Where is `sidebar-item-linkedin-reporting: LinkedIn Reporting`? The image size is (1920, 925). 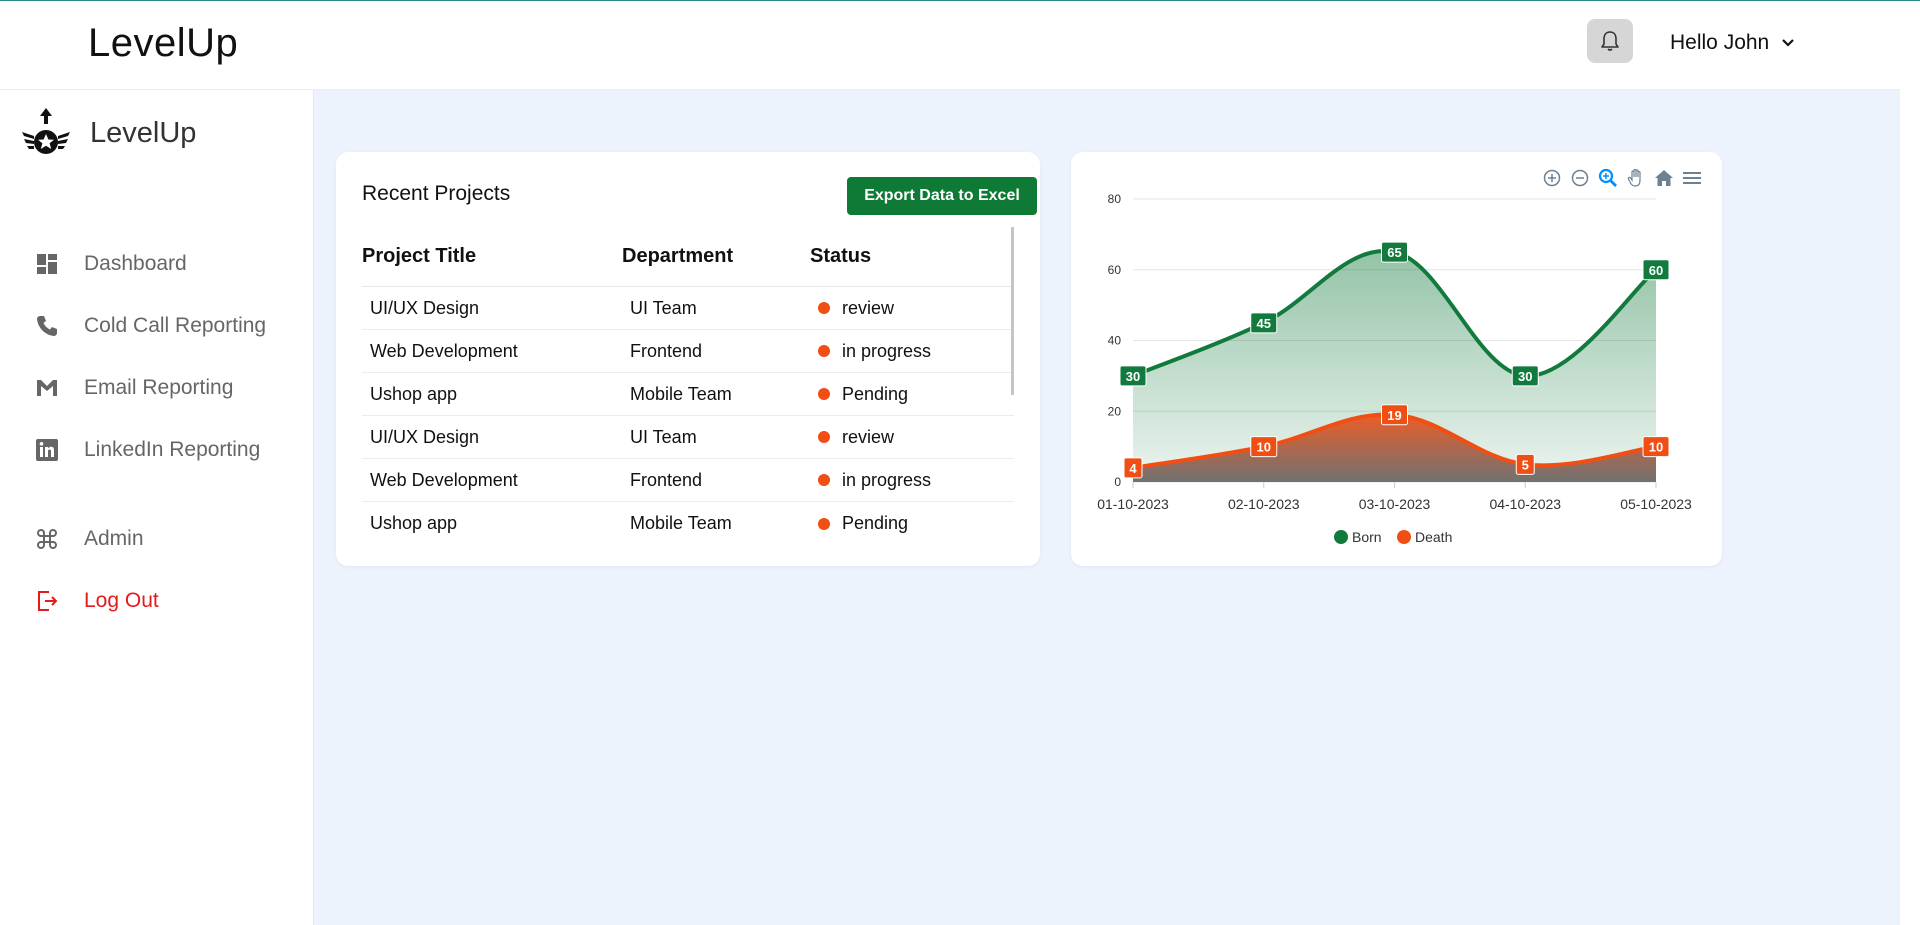
sidebar-item-linkedin-reporting: LinkedIn Reporting is located at coordinates (147, 450).